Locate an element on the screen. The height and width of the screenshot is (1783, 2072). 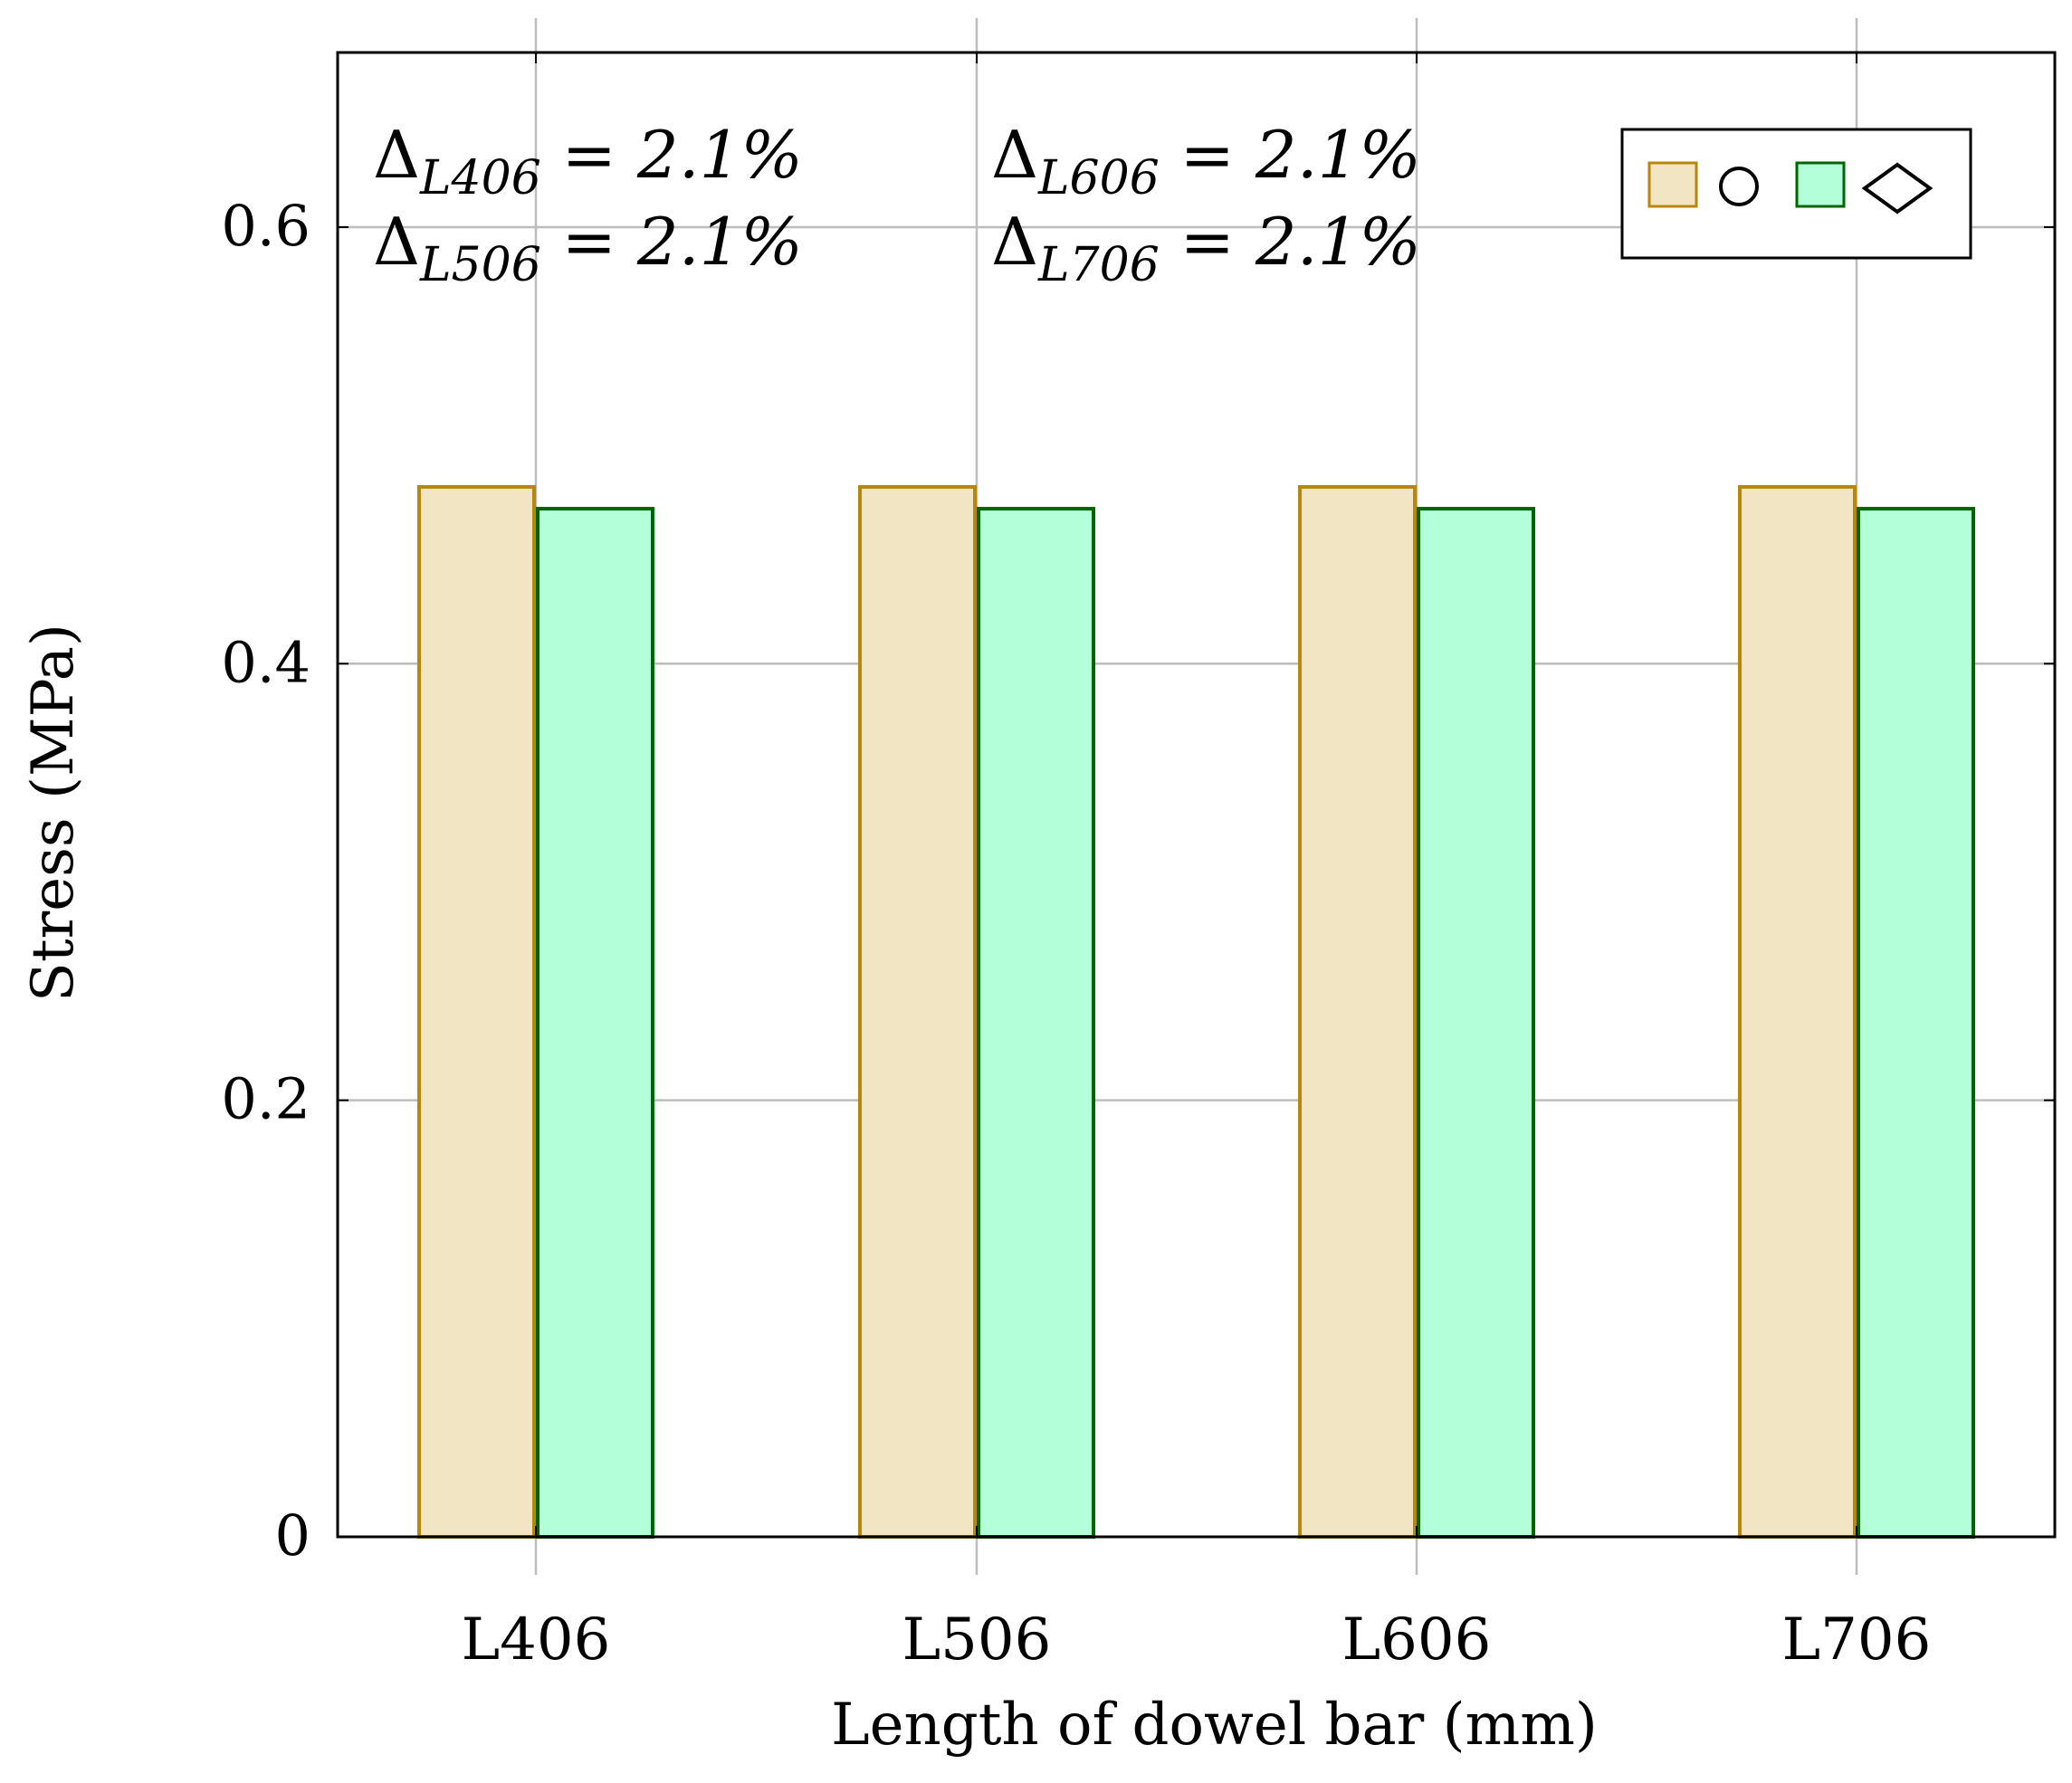
legend is located at coordinates (1796, 194).